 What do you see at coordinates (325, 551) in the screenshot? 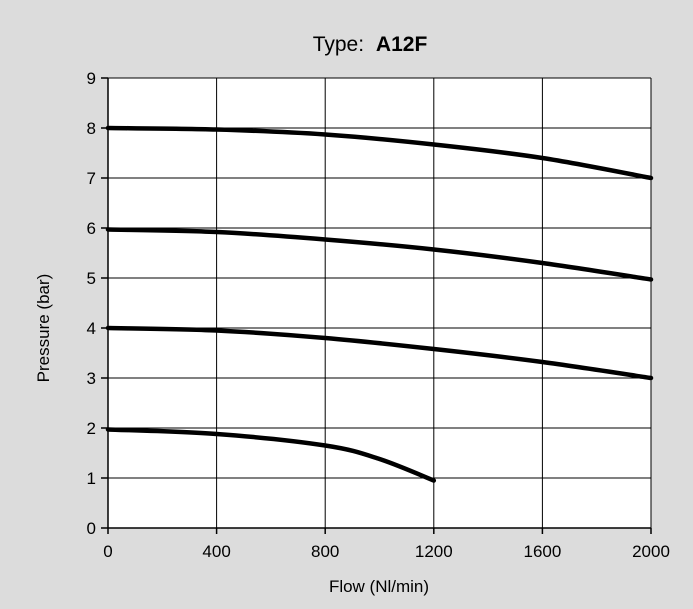
I see `x-tick-label-800: 800` at bounding box center [325, 551].